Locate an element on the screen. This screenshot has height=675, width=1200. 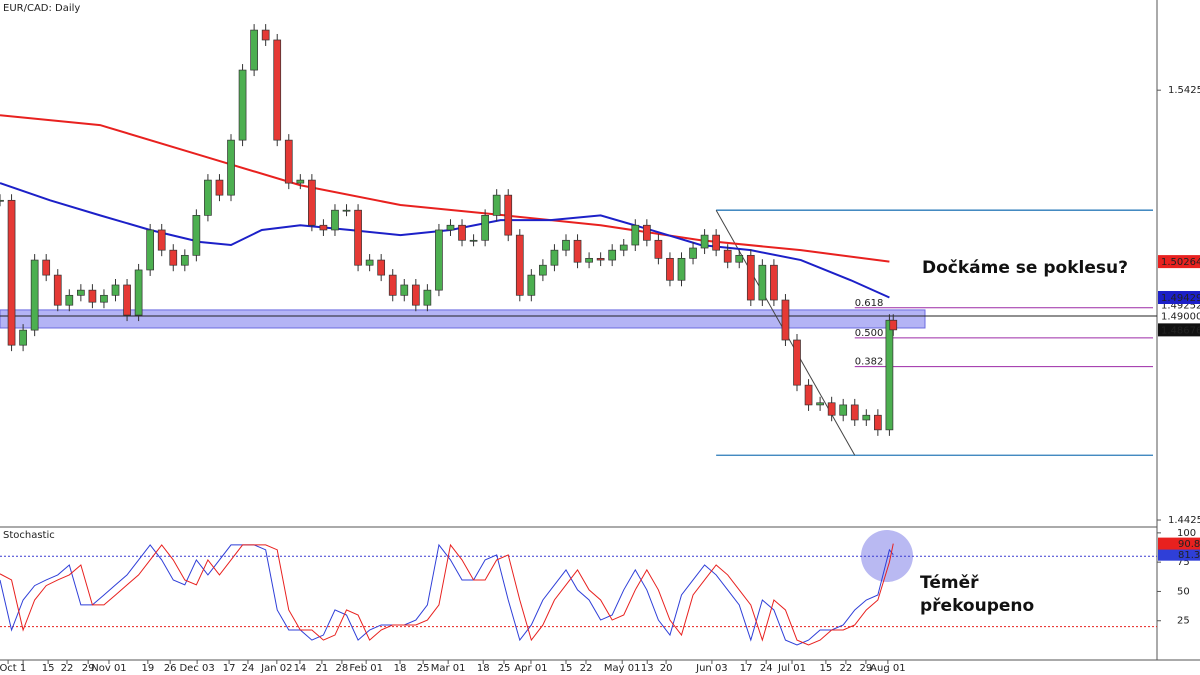
price-tag-label: 1.49000 is located at coordinates (1180, 316).